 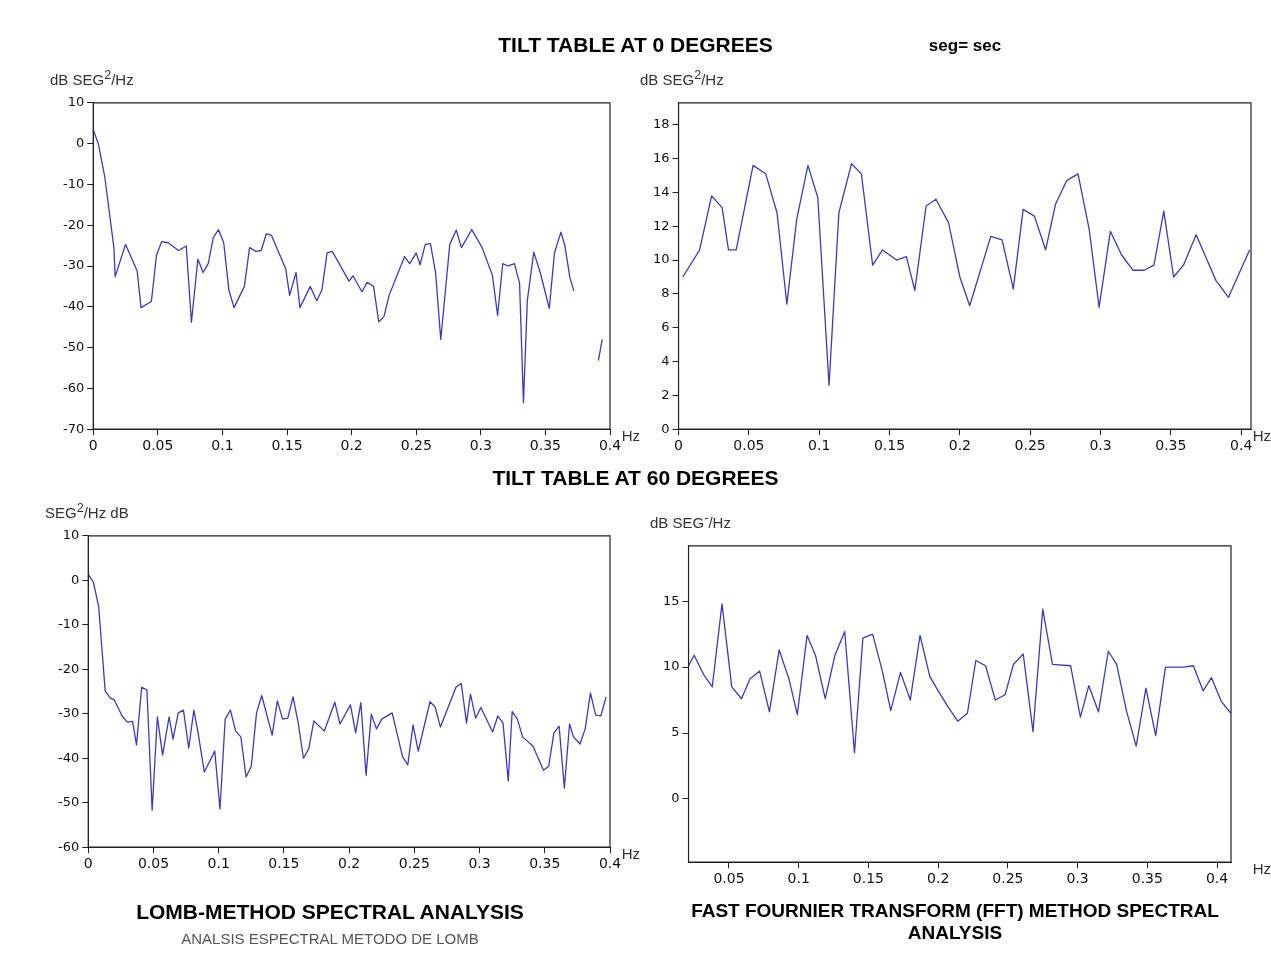 I want to click on y-tick-label: -70, so click(x=74, y=428).